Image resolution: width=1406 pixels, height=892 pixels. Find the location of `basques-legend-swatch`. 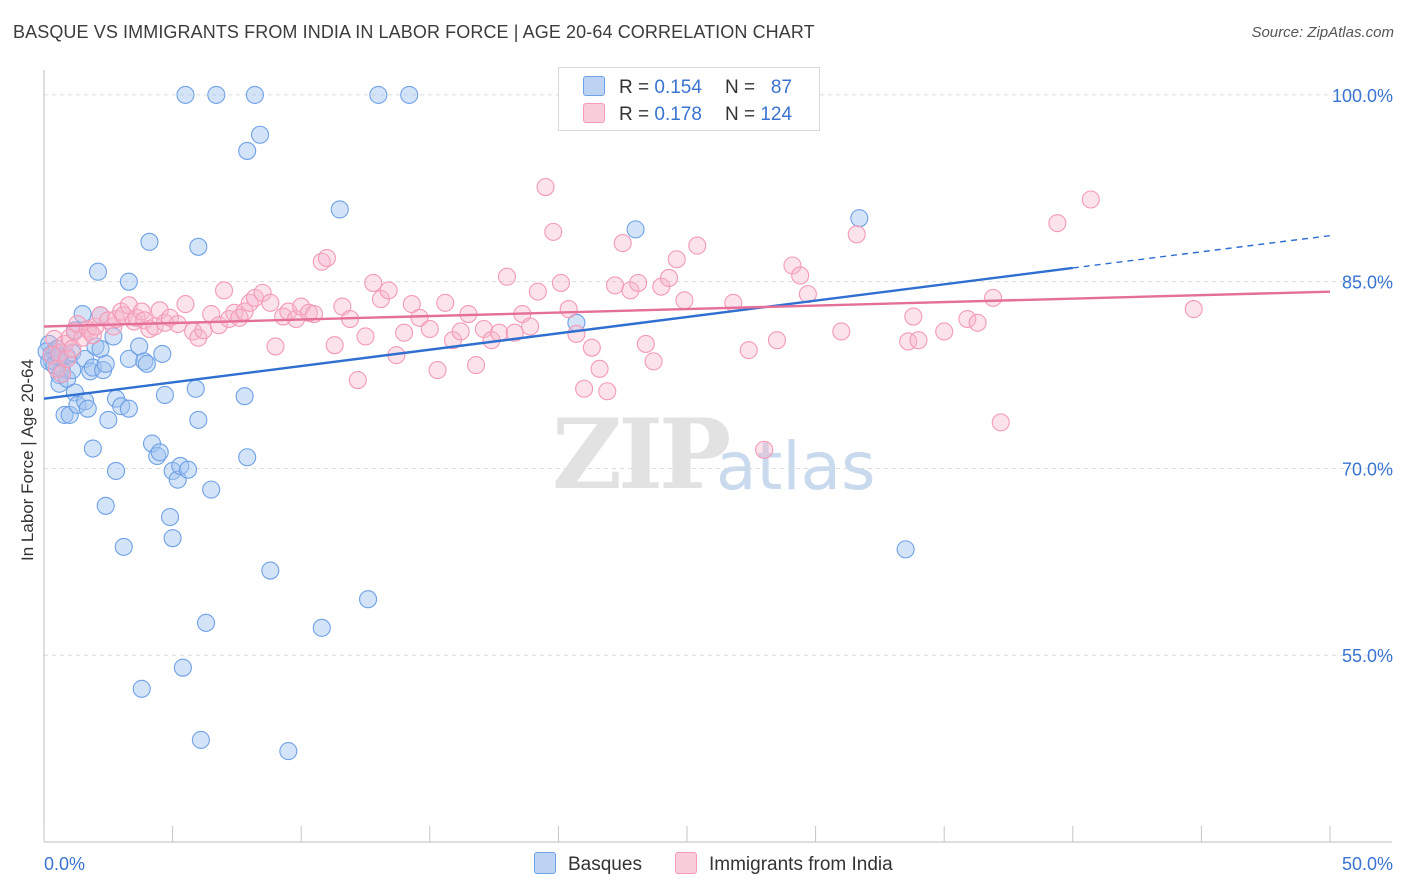

basques-legend-swatch is located at coordinates (545, 863).